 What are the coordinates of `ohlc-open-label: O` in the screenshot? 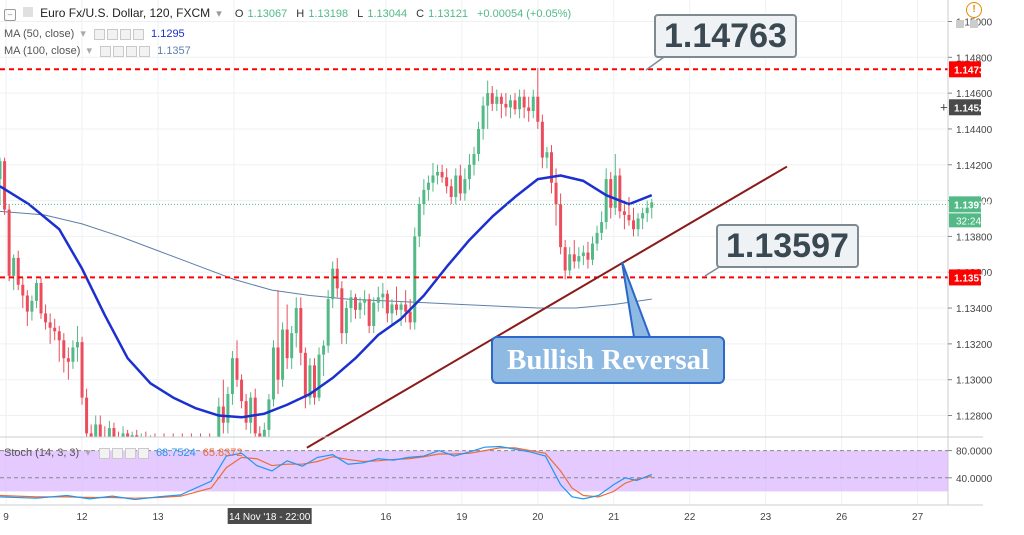 It's located at (239, 14).